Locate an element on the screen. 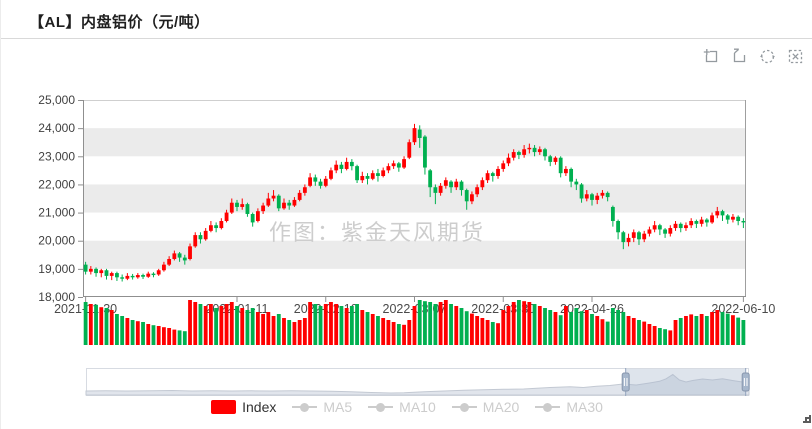 This screenshot has height=429, width=812. legend-item-ma20: MA20 is located at coordinates (485, 407).